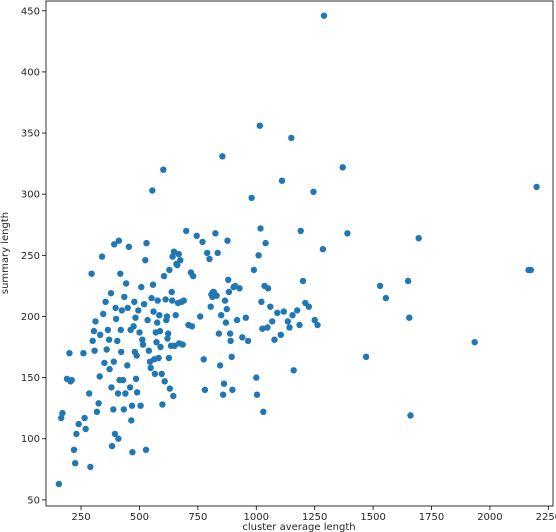 The width and height of the screenshot is (556, 532). What do you see at coordinates (30, 439) in the screenshot?
I see `y-tick-label: 100` at bounding box center [30, 439].